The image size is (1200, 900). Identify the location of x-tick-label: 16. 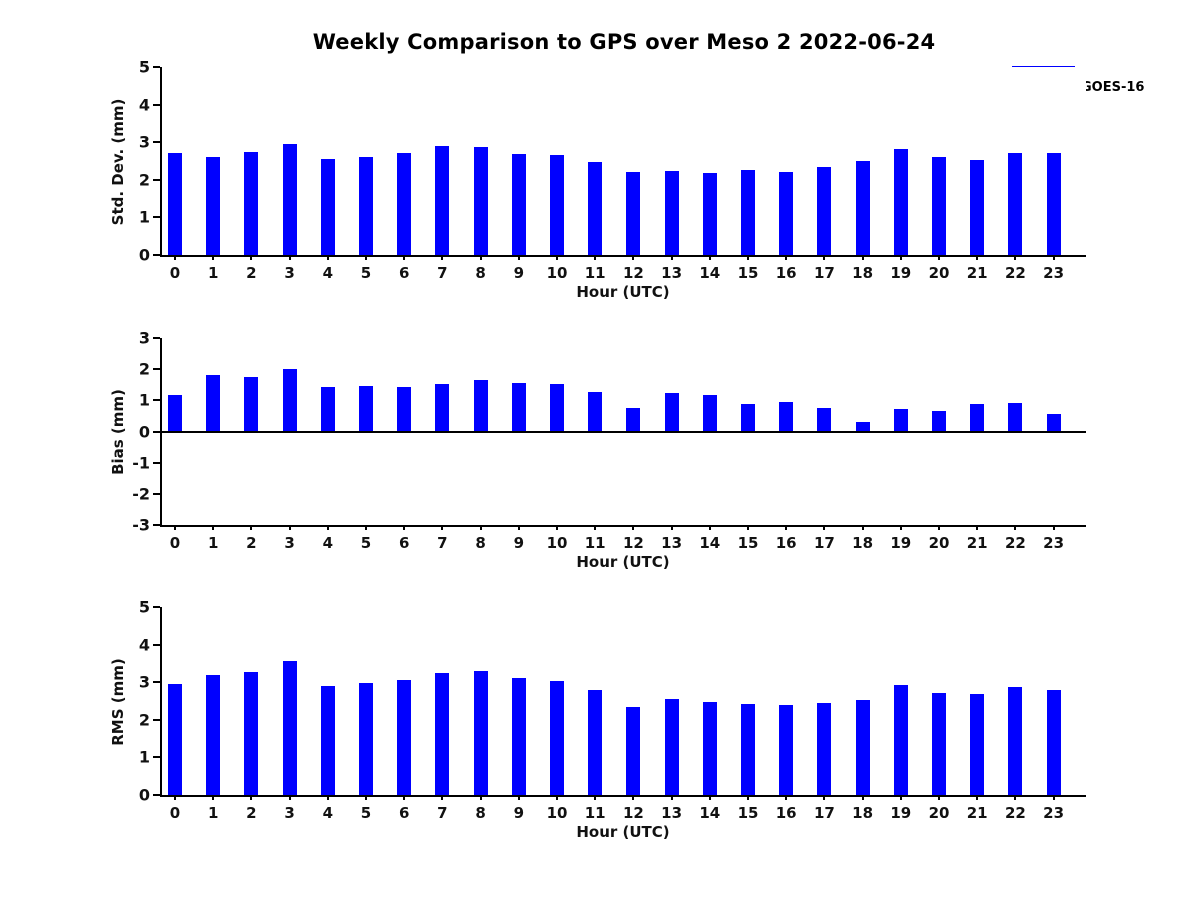
(786, 273).